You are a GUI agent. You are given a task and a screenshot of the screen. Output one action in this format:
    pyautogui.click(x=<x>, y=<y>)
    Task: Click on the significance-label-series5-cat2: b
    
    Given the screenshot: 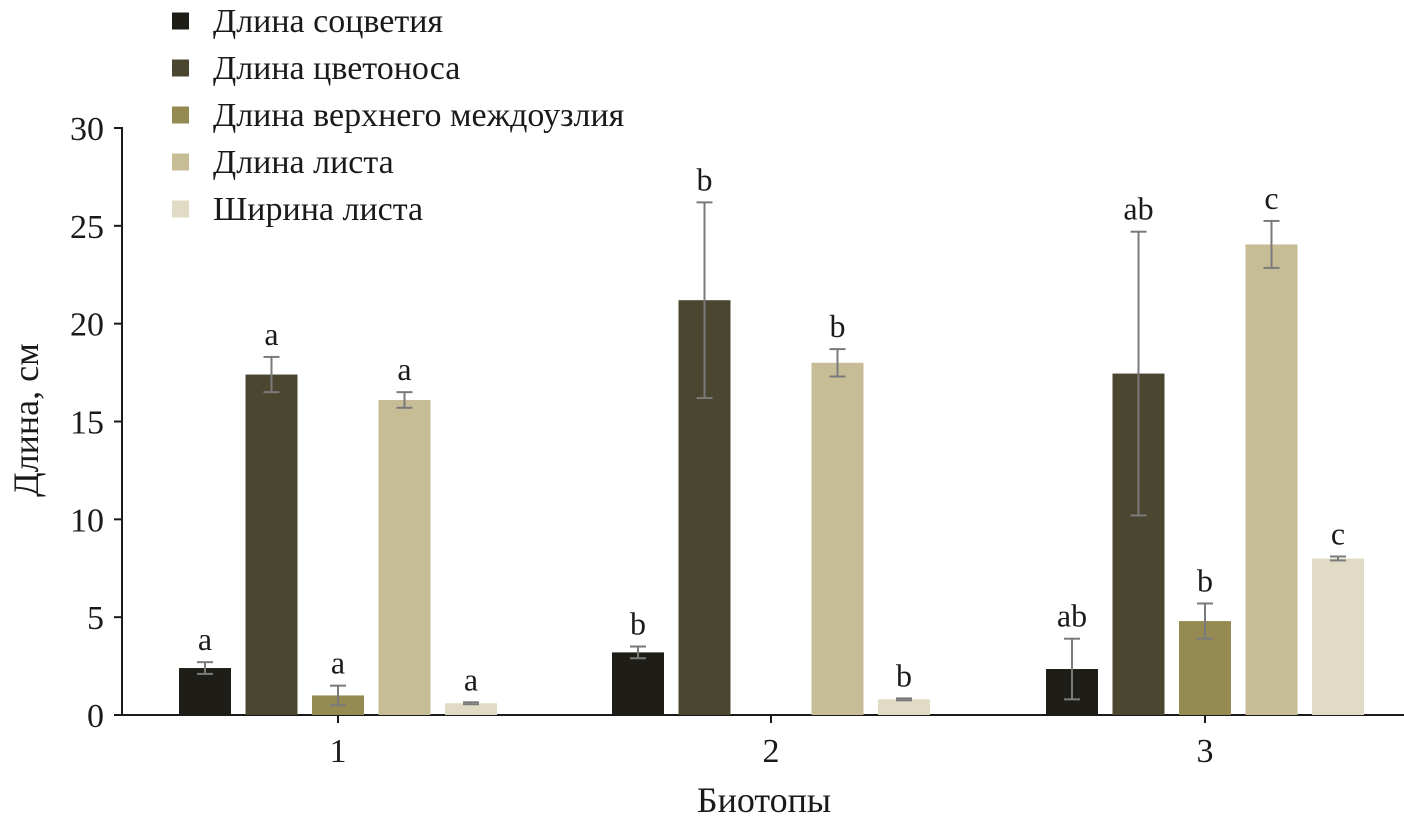 What is the action you would take?
    pyautogui.click(x=904, y=675)
    